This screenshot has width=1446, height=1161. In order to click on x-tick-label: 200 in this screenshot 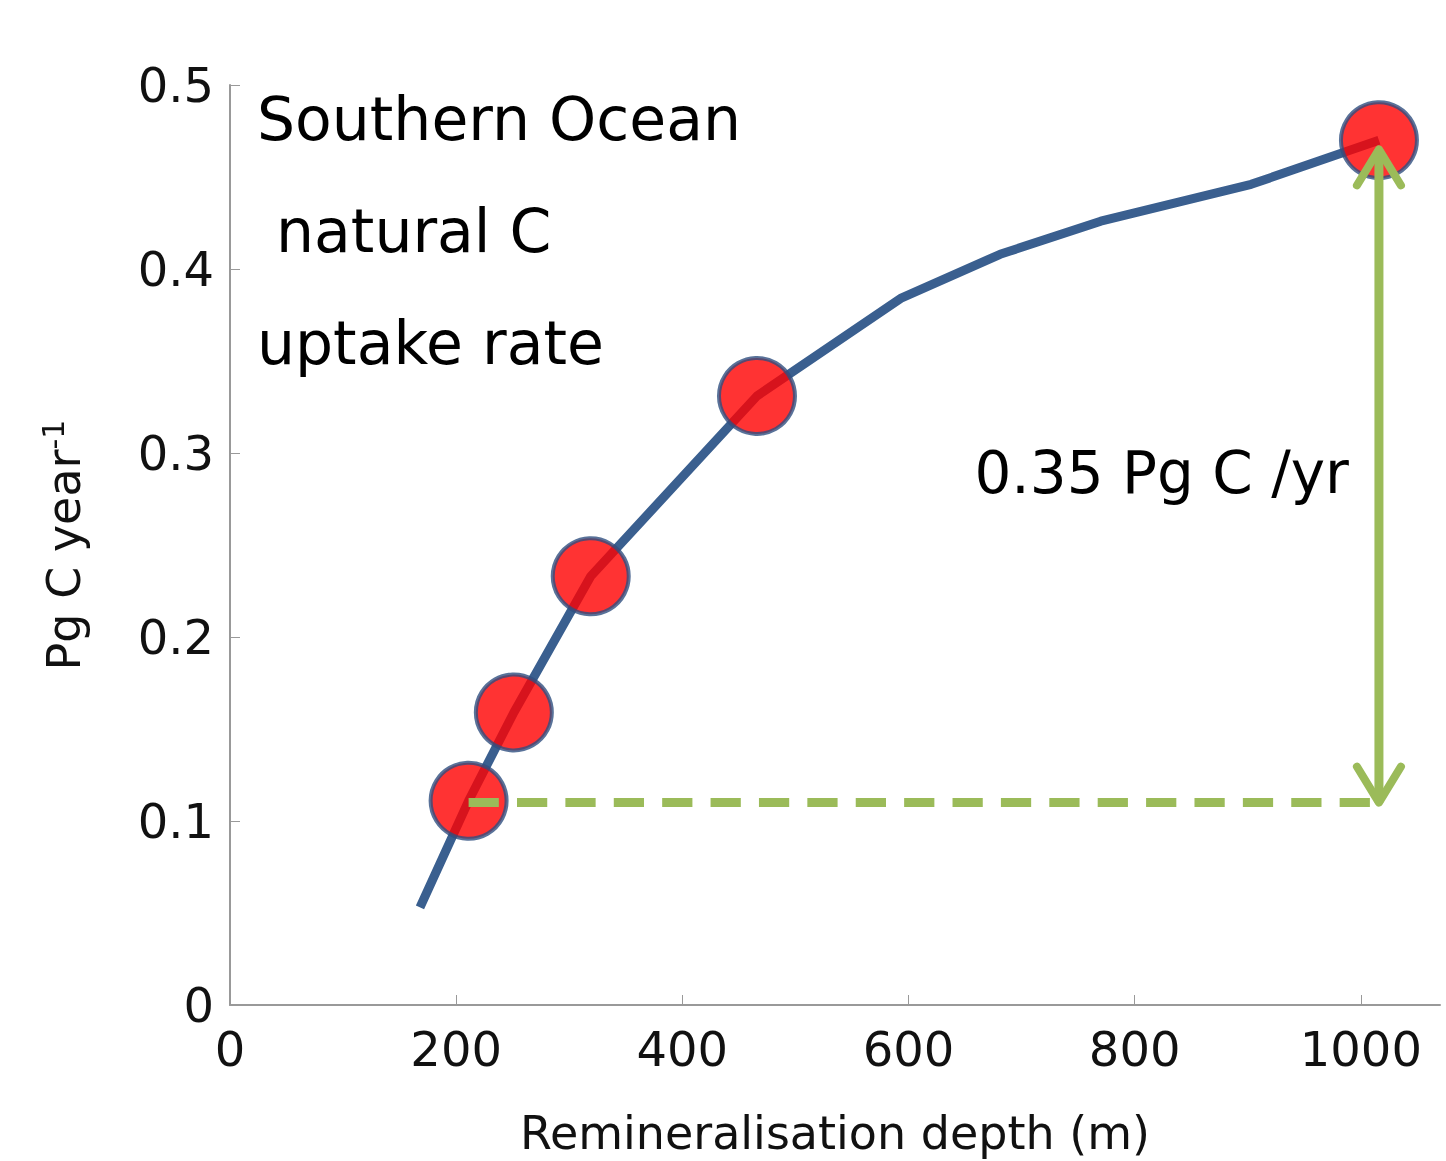, I will do `click(456, 1049)`.